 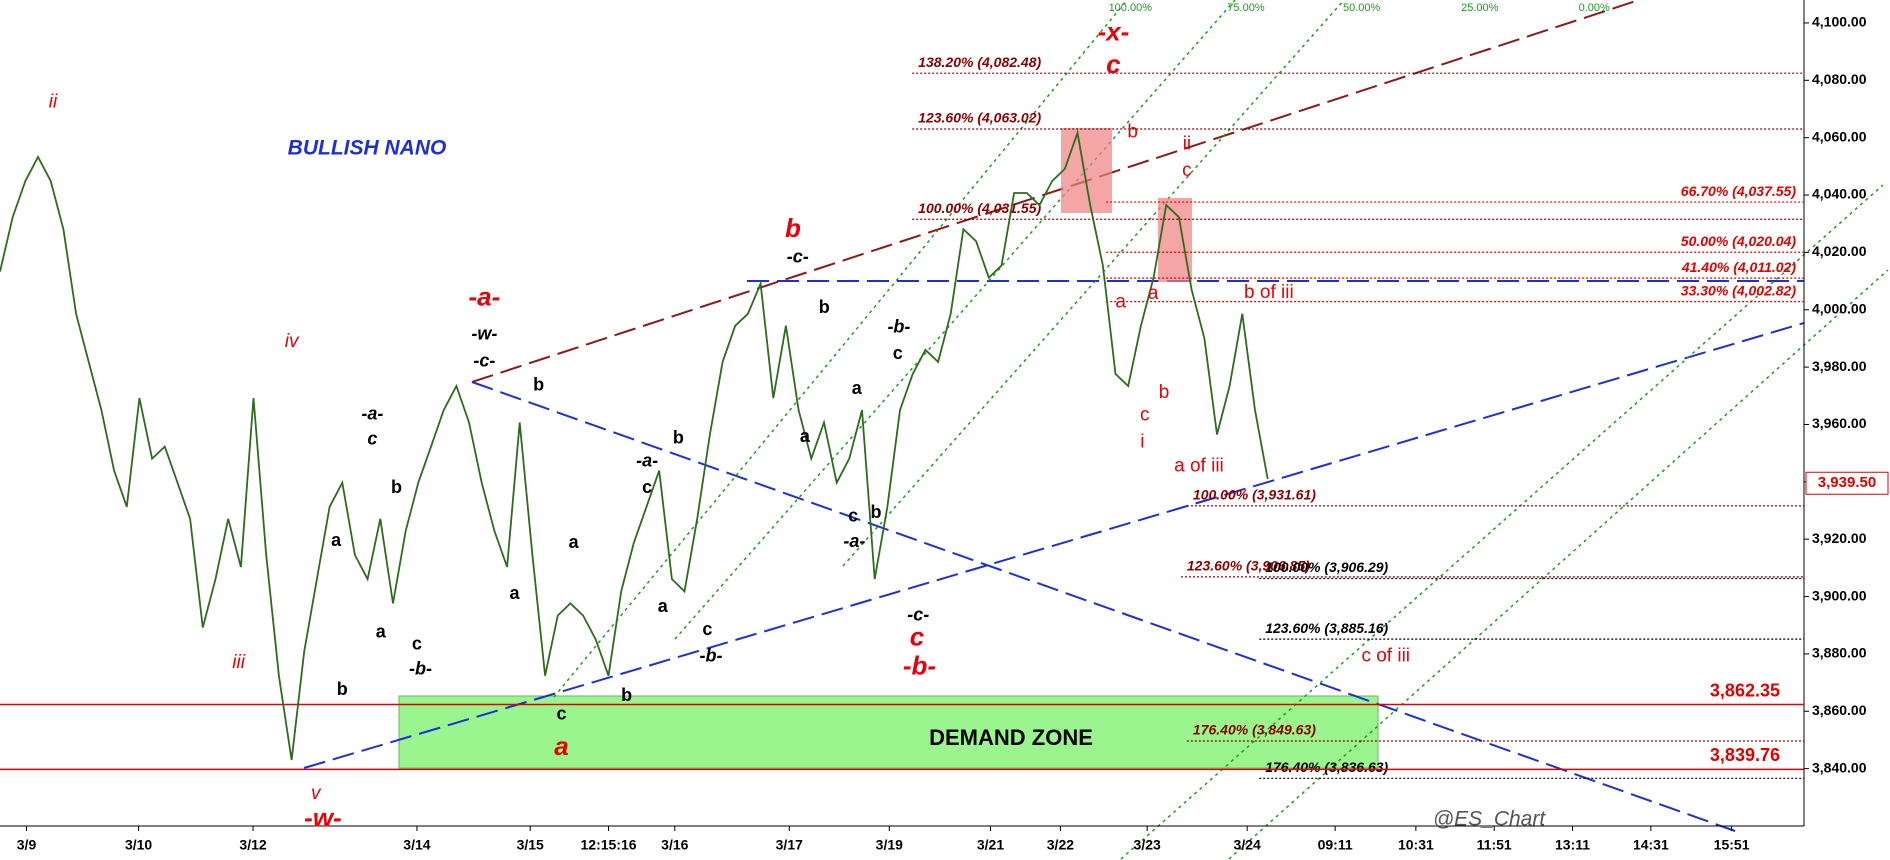 I want to click on wave-label: iv, so click(x=292, y=341).